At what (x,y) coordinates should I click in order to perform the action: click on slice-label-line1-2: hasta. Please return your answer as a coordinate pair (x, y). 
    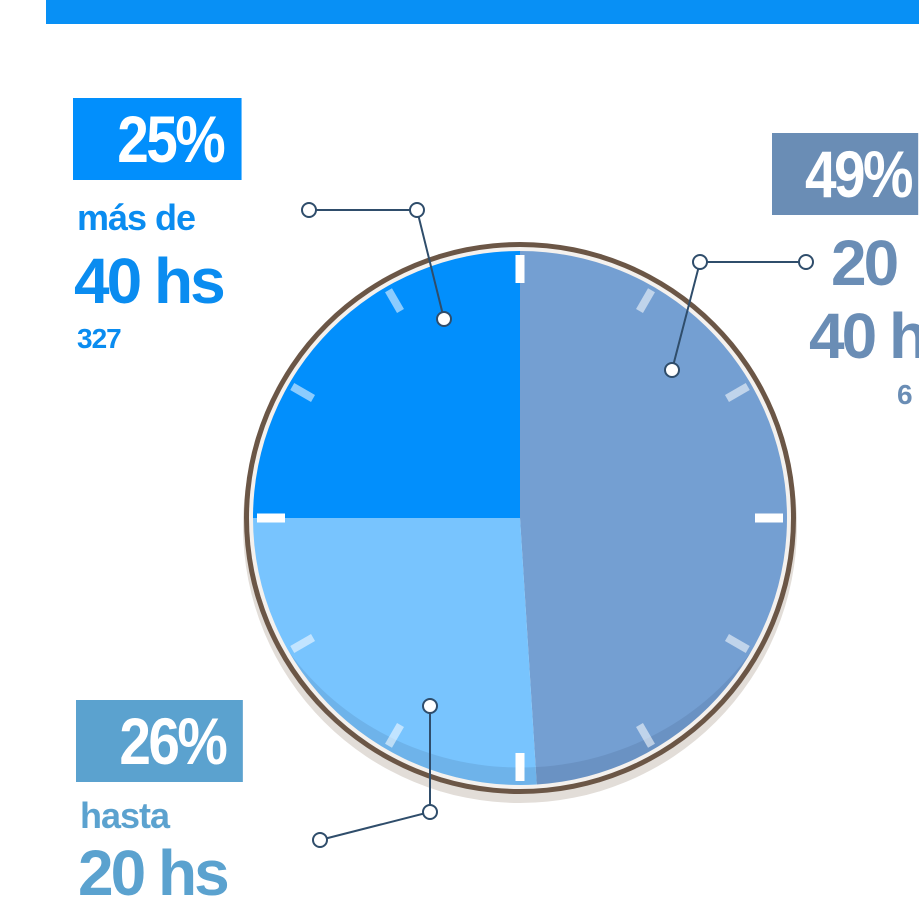
    Looking at the image, I should click on (125, 815).